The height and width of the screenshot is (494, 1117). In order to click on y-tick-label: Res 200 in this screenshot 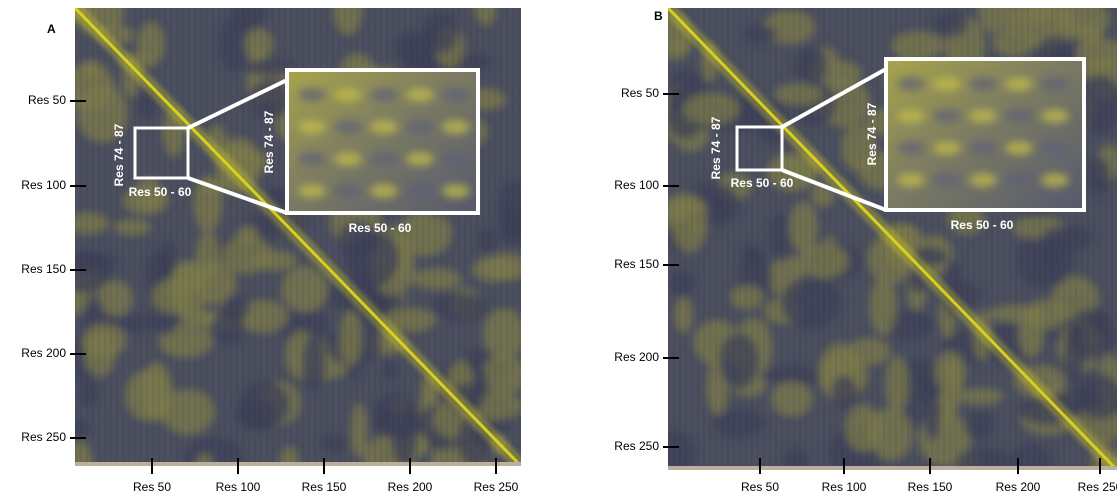, I will do `click(43, 353)`.